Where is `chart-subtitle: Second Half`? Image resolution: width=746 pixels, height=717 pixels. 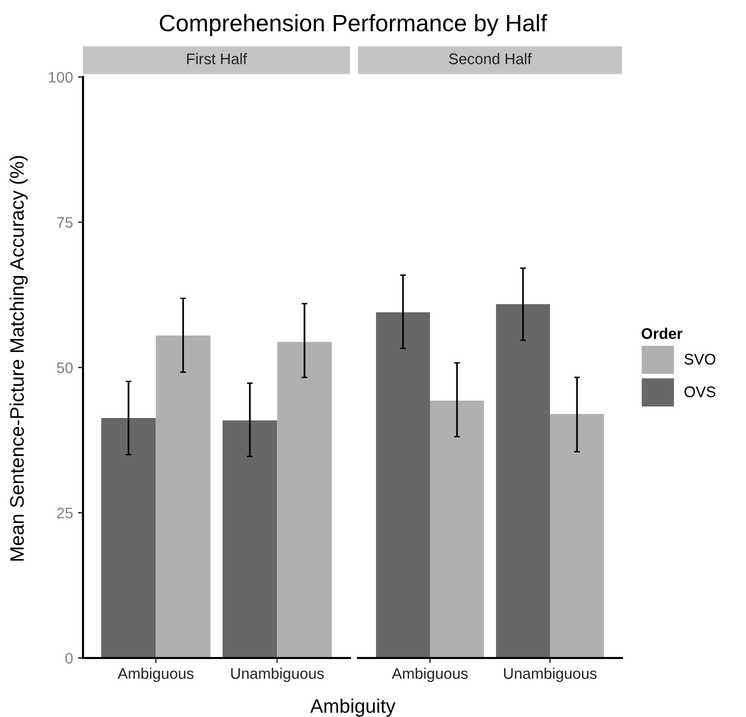 chart-subtitle: Second Half is located at coordinates (490, 58).